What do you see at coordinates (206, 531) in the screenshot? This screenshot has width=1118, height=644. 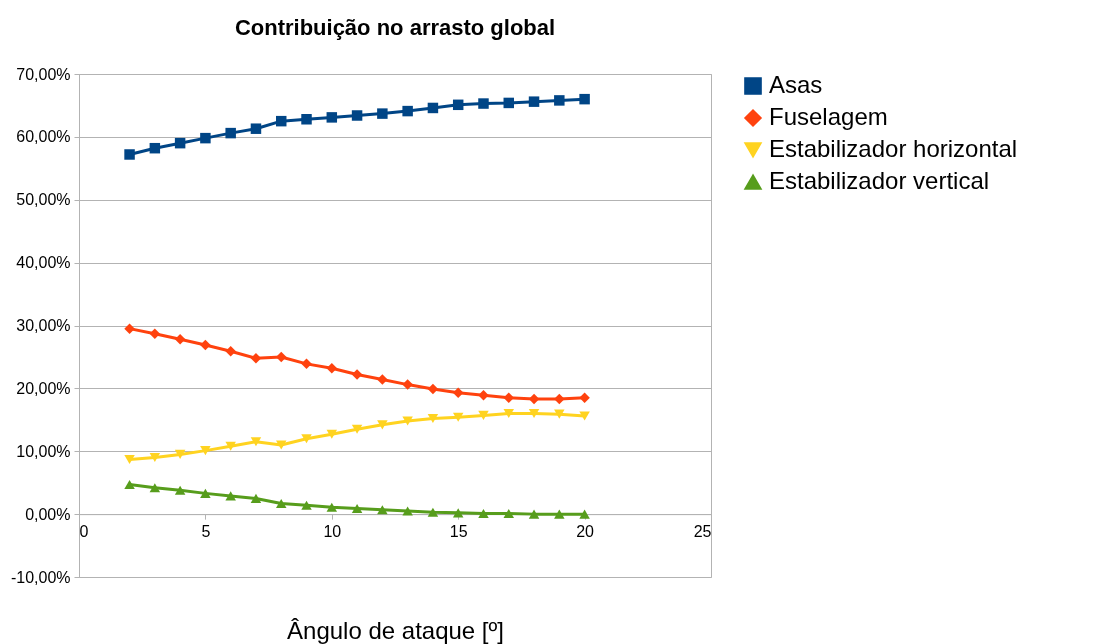 I see `x-tick-label: 5` at bounding box center [206, 531].